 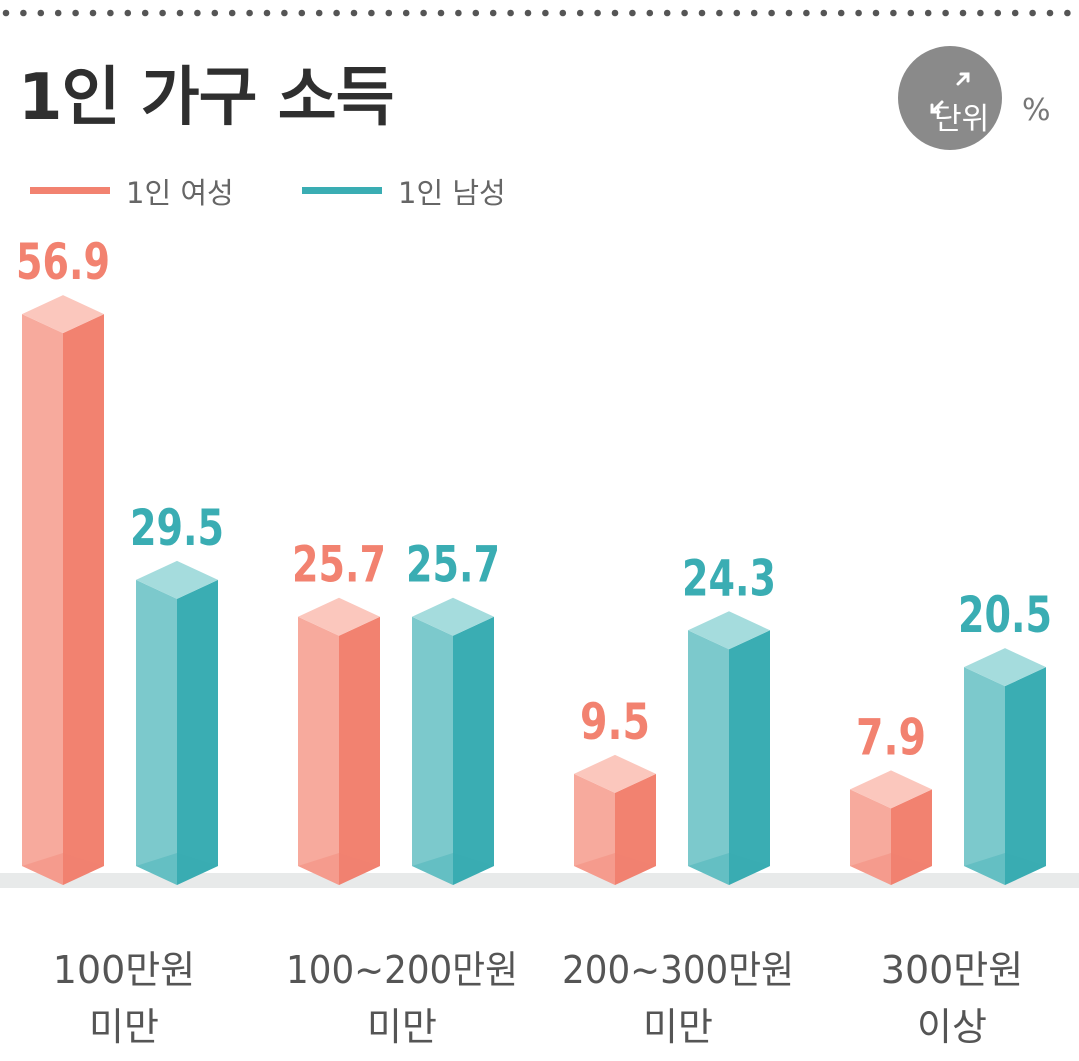 What do you see at coordinates (342, 190) in the screenshot?
I see `legend-swatch-male` at bounding box center [342, 190].